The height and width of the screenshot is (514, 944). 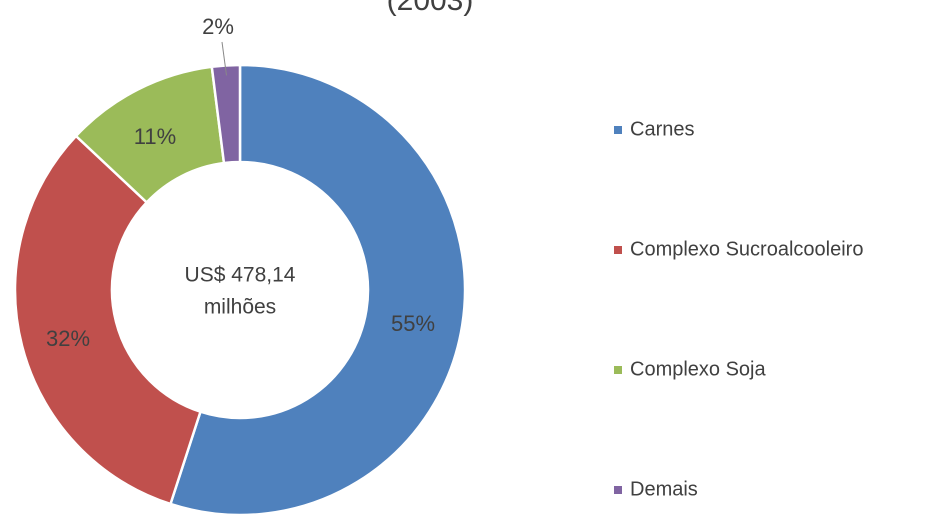 What do you see at coordinates (664, 489) in the screenshot?
I see `legend-label: Demais` at bounding box center [664, 489].